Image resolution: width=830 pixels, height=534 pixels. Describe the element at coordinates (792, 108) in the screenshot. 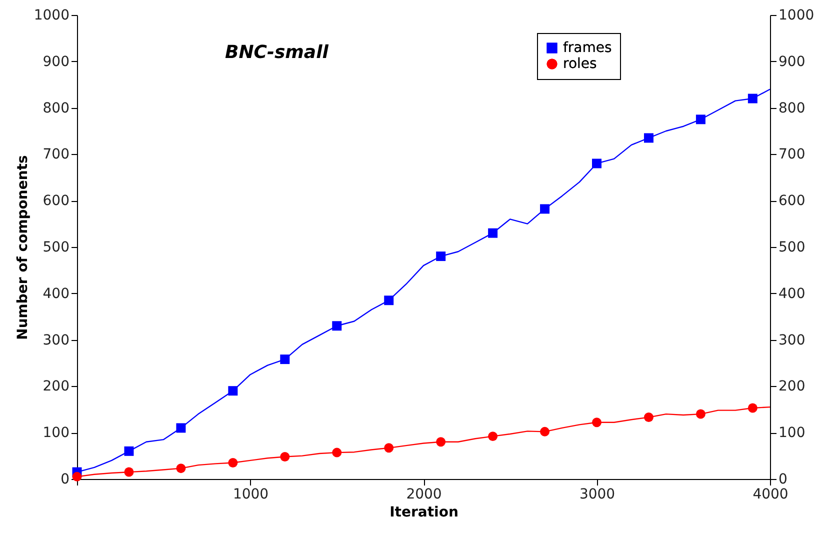

I see `y2-tick-label: 800` at that location.